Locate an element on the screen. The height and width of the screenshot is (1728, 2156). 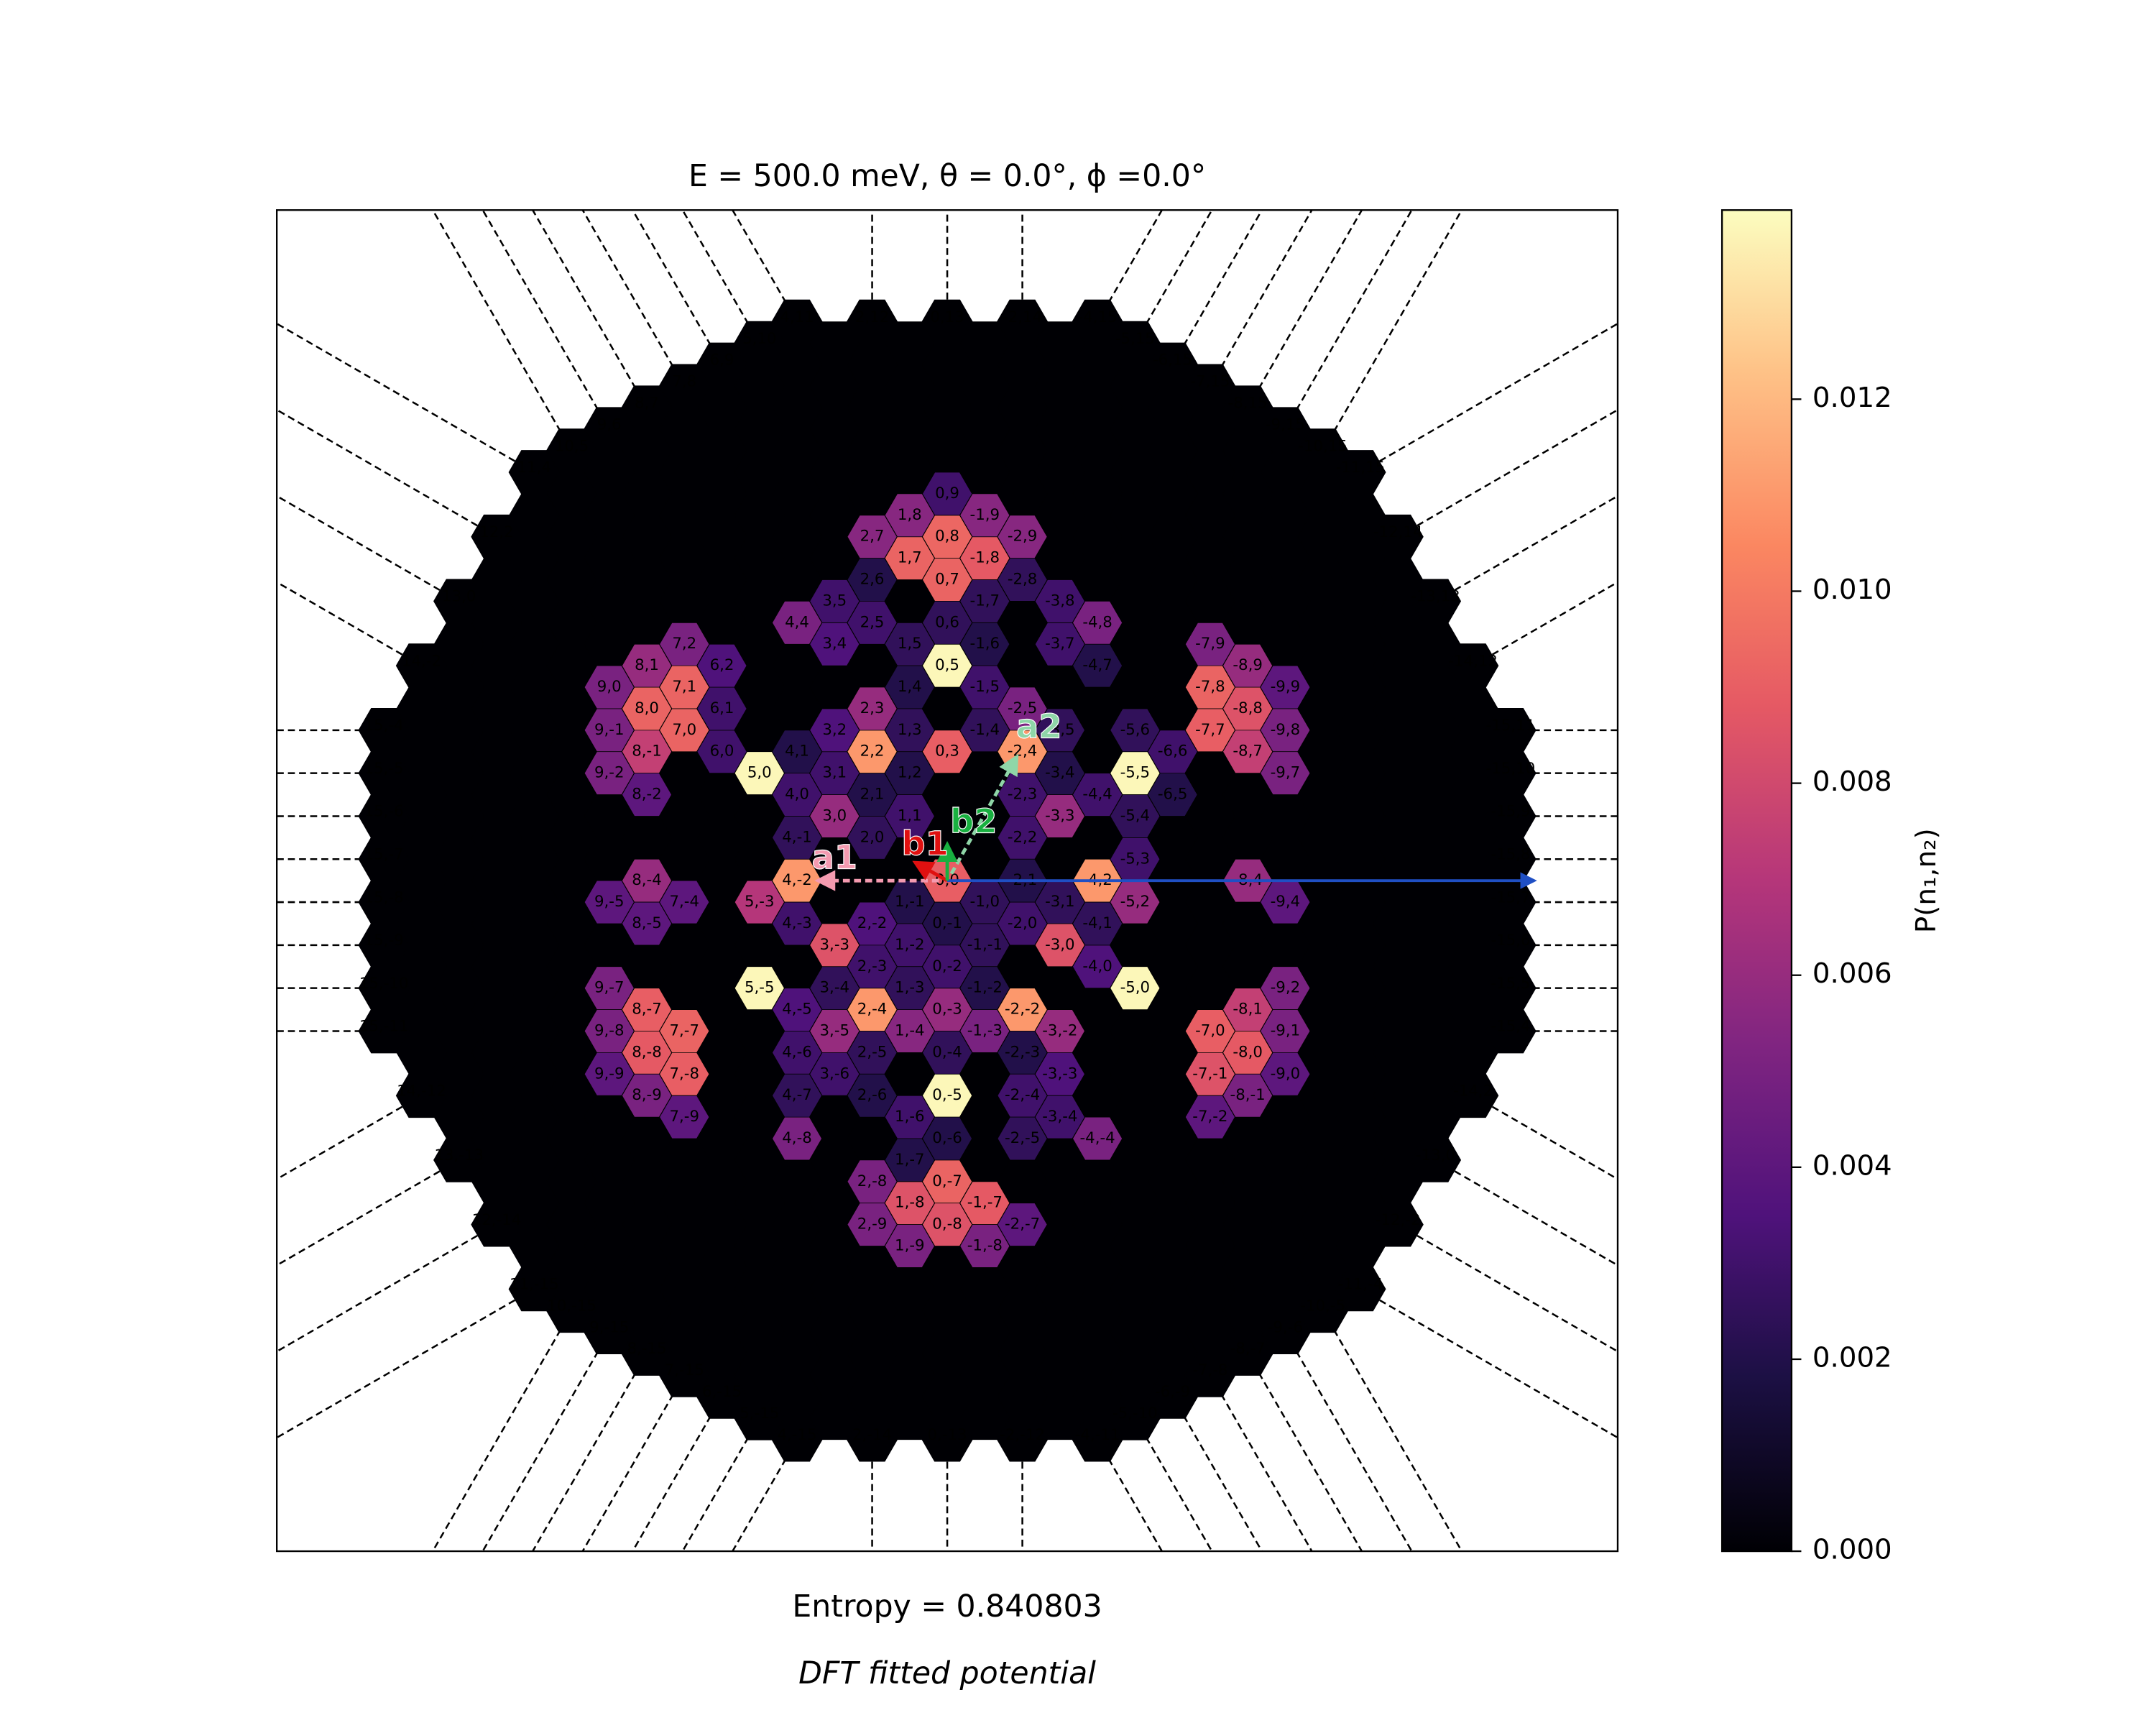
cell-label: -1,-7 is located at coordinates (985, 1203).